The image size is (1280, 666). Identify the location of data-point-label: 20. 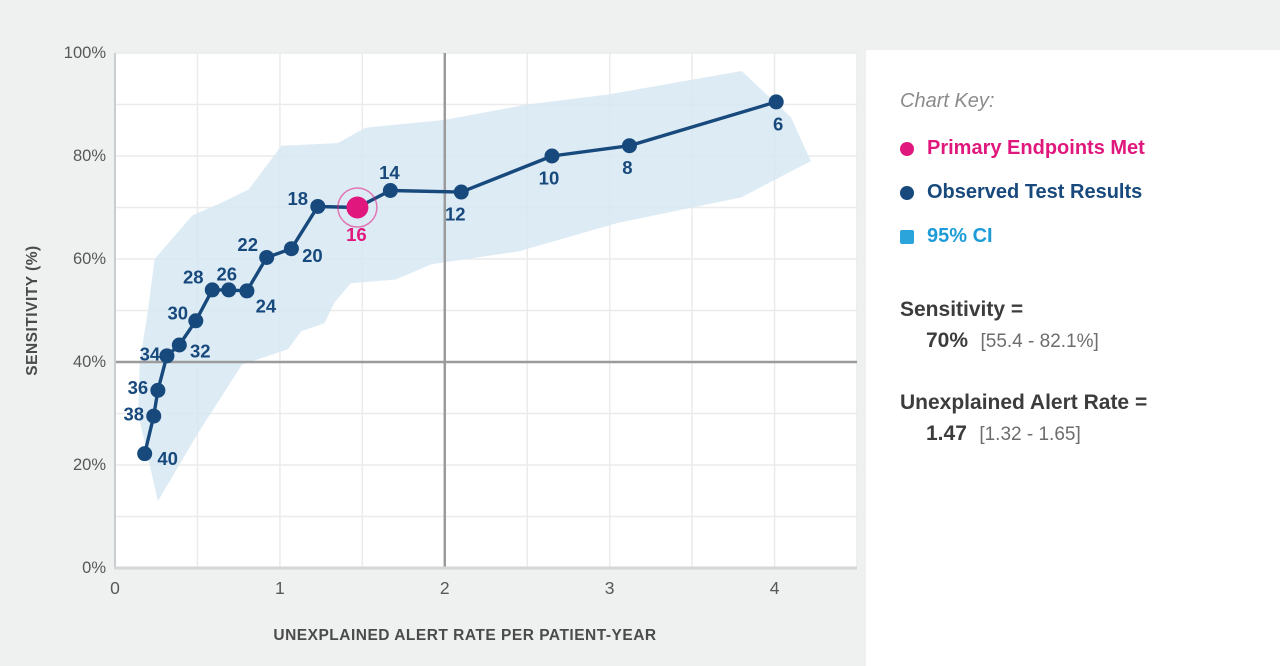
(312, 255).